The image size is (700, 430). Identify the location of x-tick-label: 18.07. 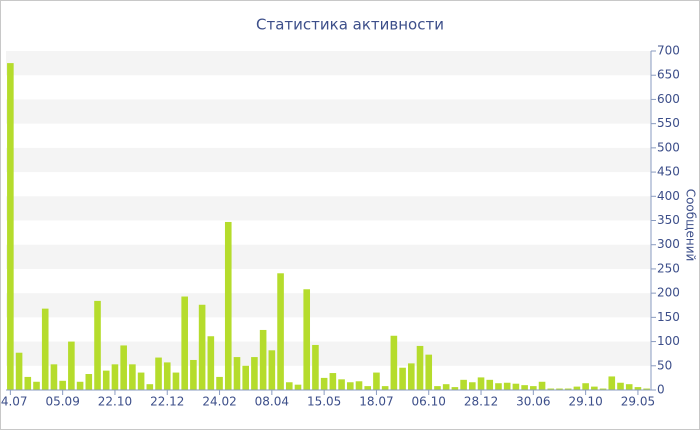
(376, 402).